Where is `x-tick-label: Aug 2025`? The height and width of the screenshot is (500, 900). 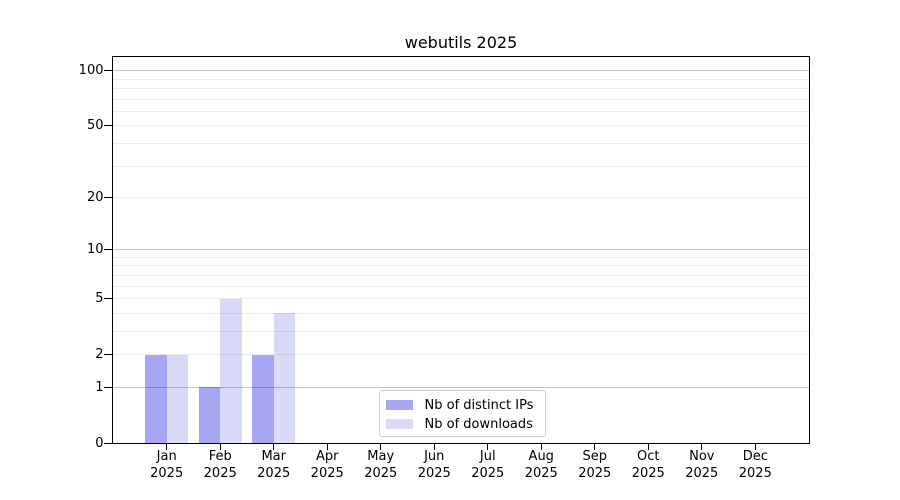 x-tick-label: Aug 2025 is located at coordinates (541, 465).